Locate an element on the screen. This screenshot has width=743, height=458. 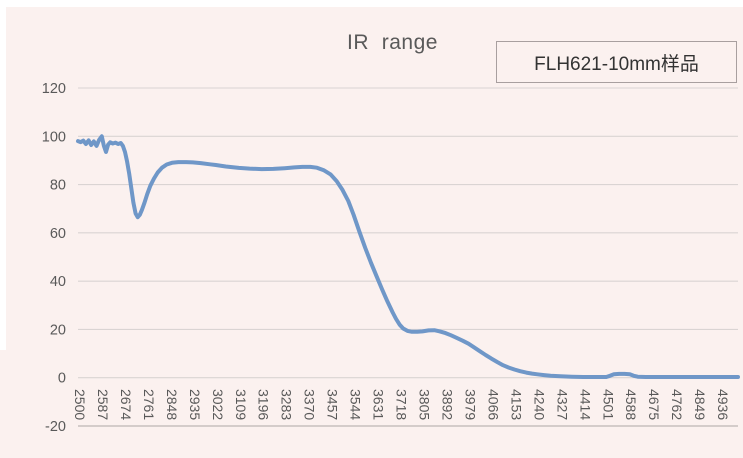
x-tick-label: 3805 is located at coordinates (425, 404).